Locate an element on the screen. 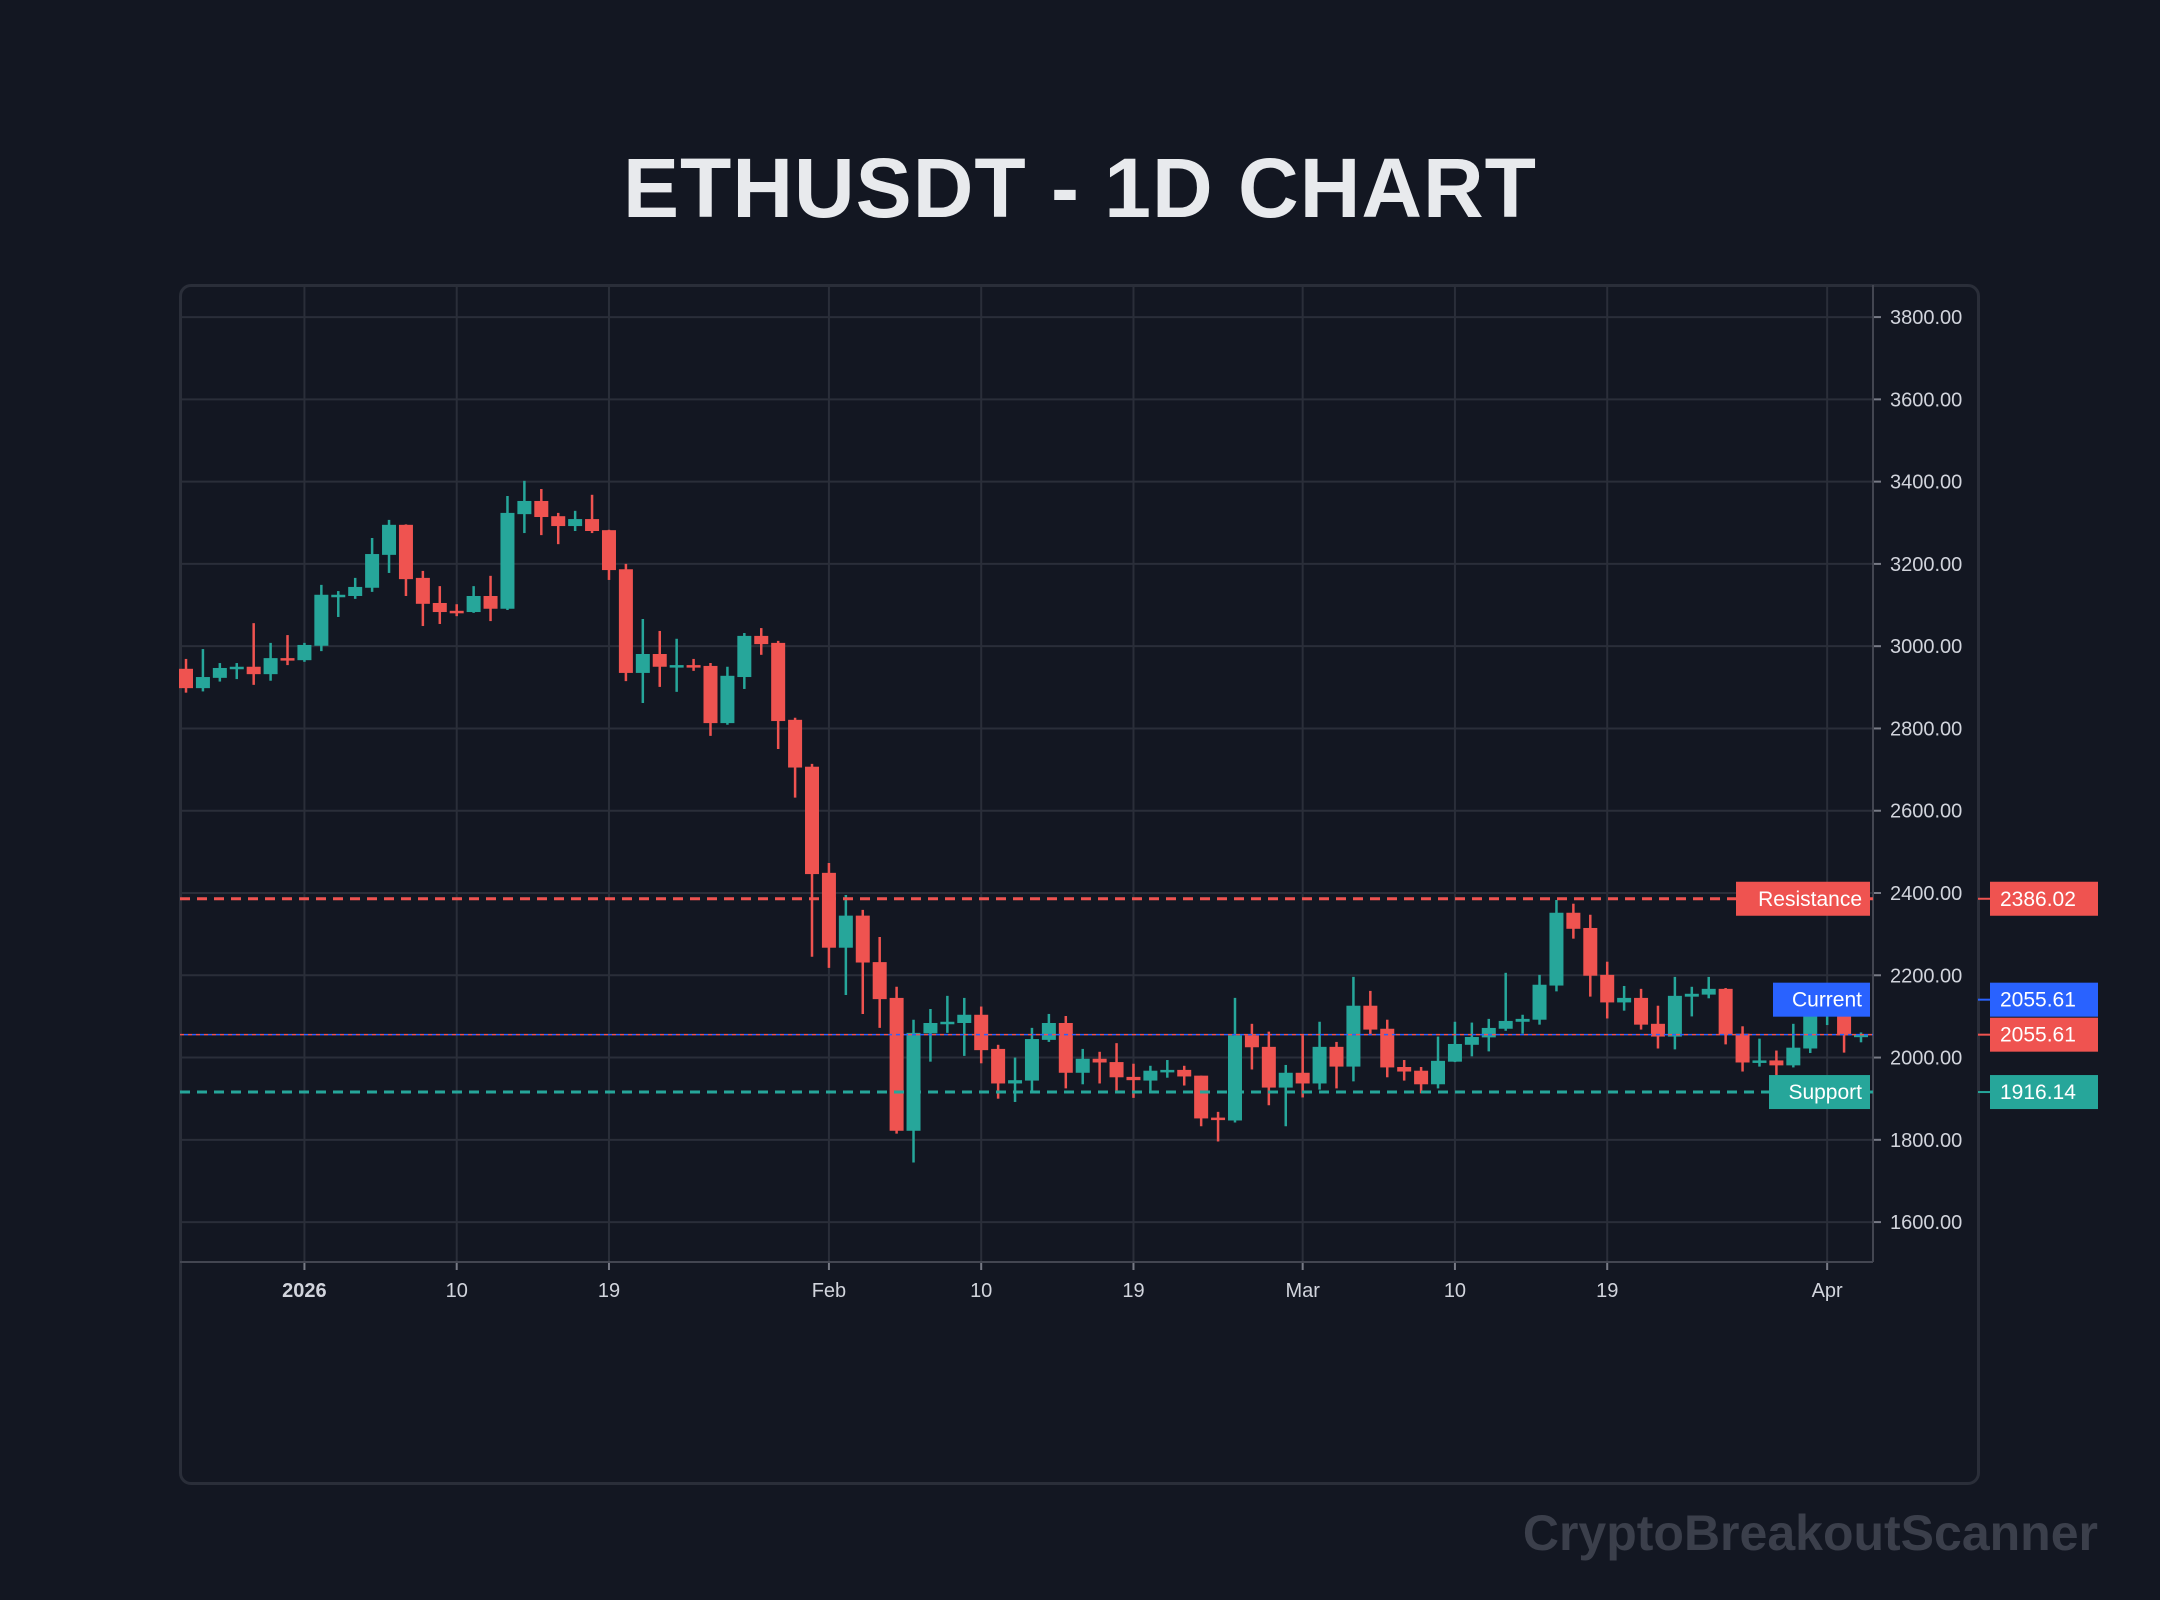 The image size is (2160, 1600). y-tick-label: 1800.00 is located at coordinates (1926, 1141).